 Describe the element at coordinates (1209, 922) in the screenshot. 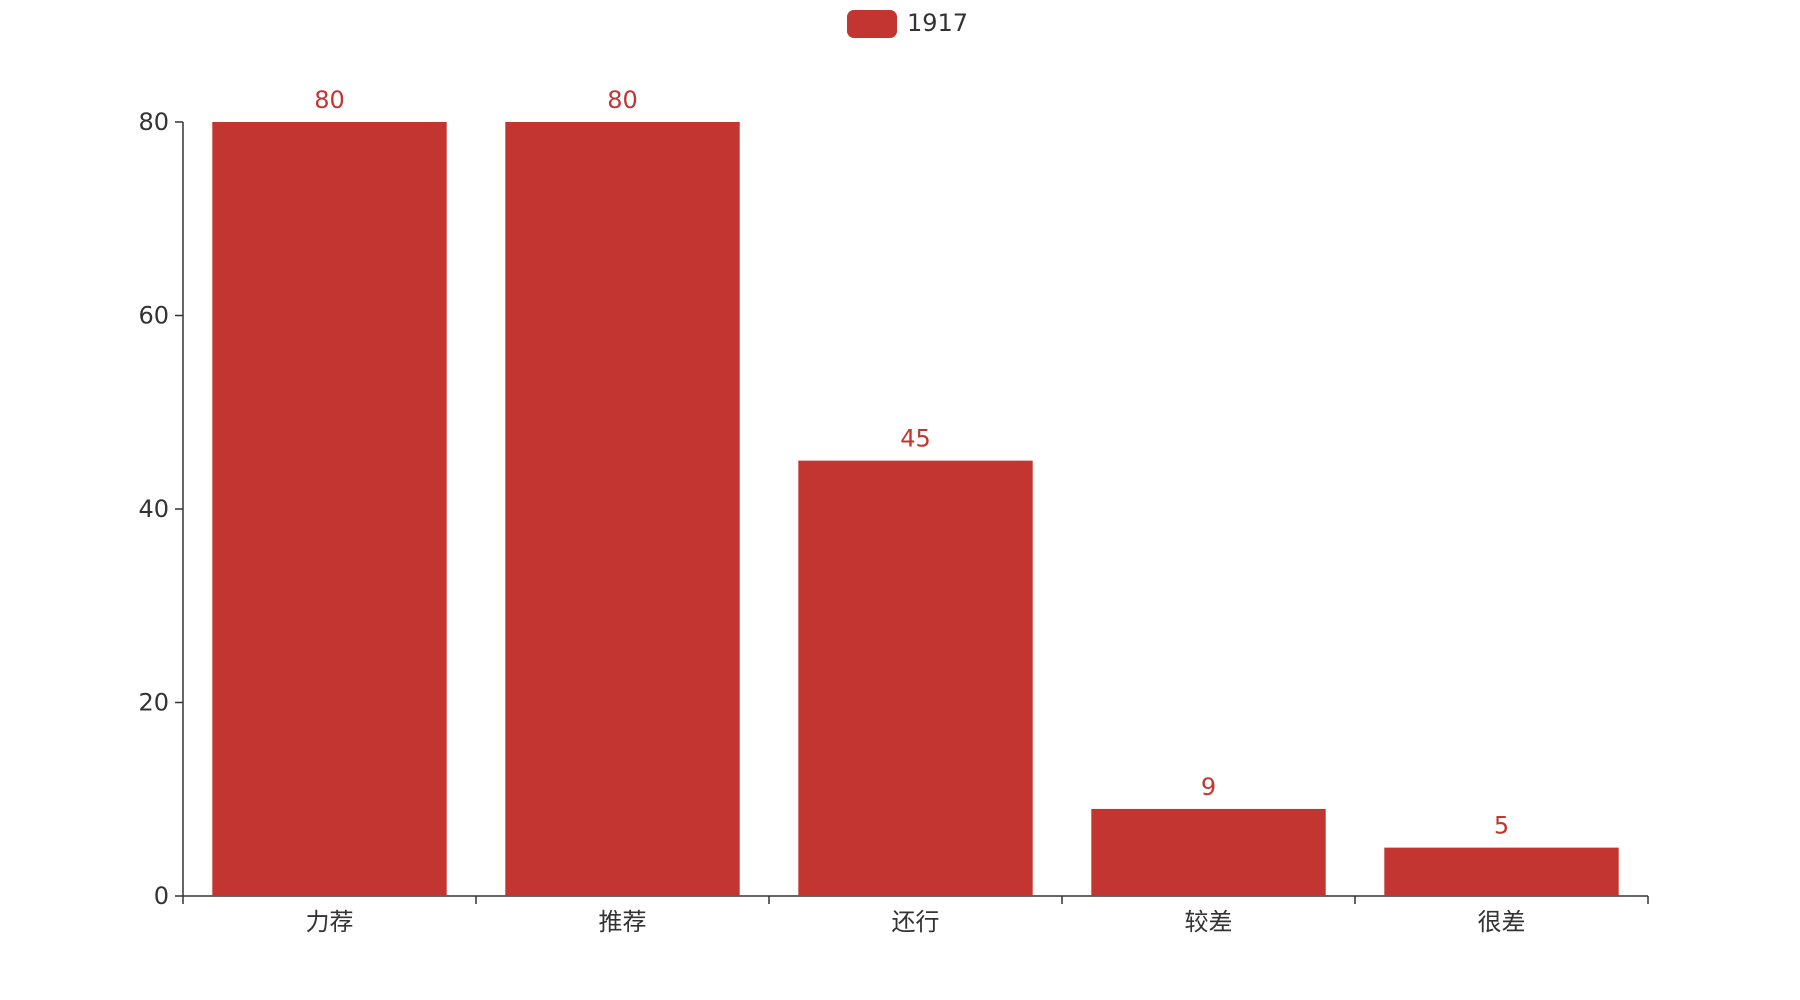

I see `x-tick-label: 较差` at that location.